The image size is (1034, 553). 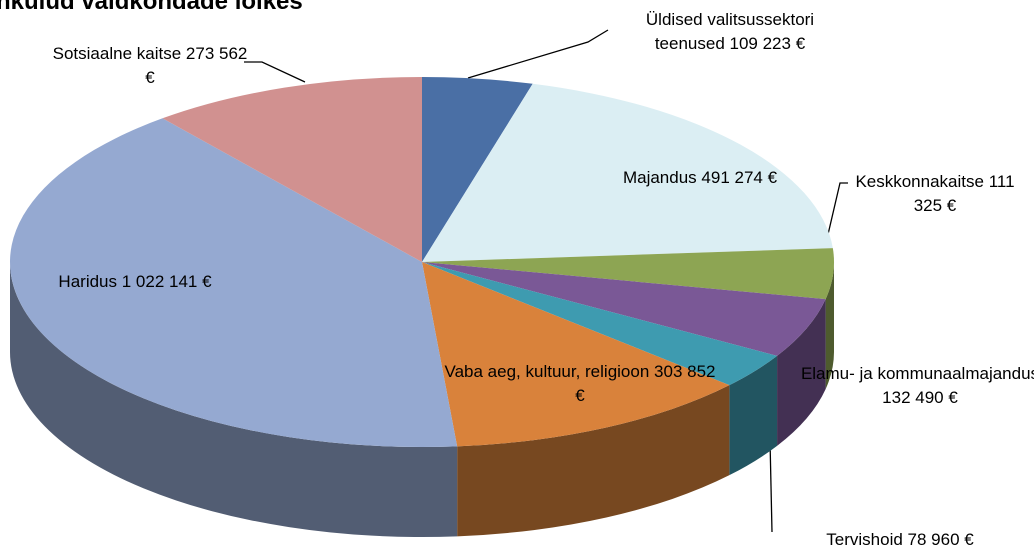 I want to click on data-label: Vaba aeg, kultuur, religioon 303 852 €, so click(x=580, y=384).